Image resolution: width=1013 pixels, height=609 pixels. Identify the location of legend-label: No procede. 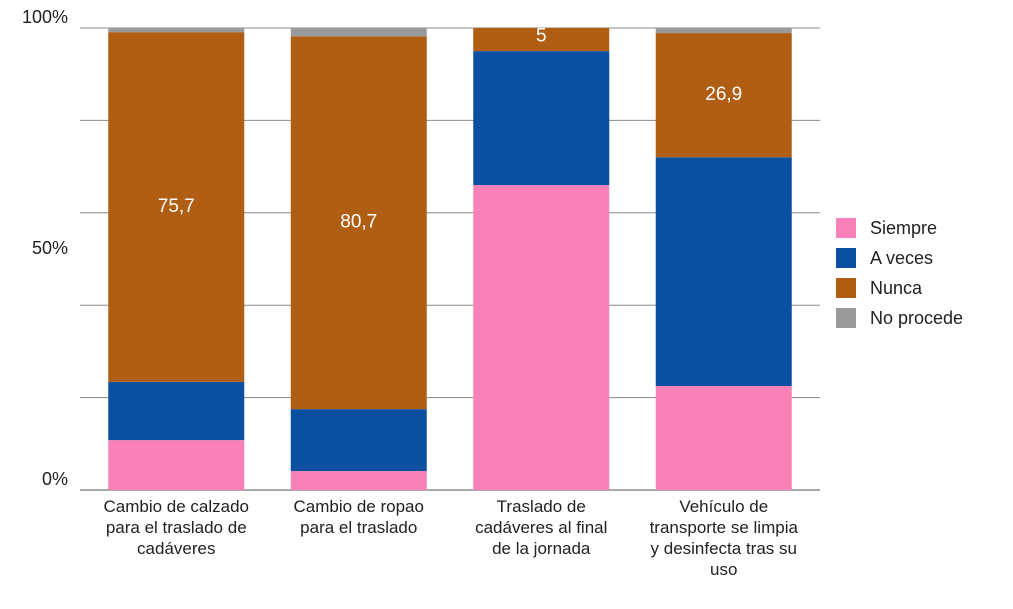
(916, 318).